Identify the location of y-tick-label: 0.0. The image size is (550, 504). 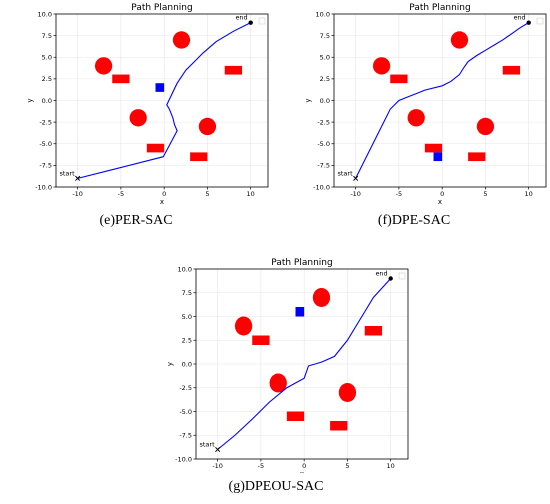
(187, 364).